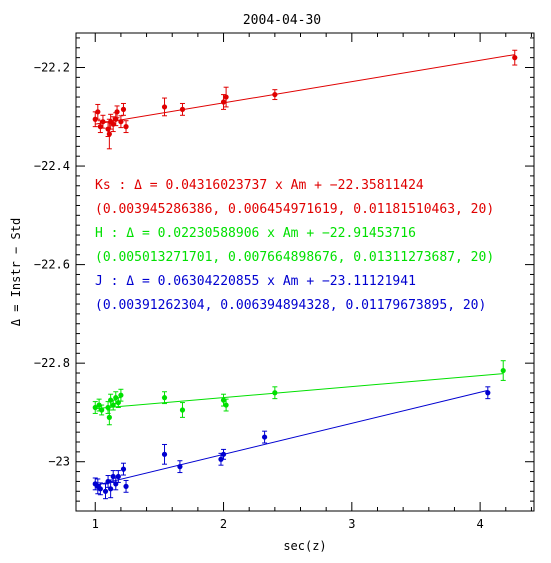 Image resolution: width=551 pixels, height=563 pixels. I want to click on x-axis-label: sec(z), so click(304, 546).